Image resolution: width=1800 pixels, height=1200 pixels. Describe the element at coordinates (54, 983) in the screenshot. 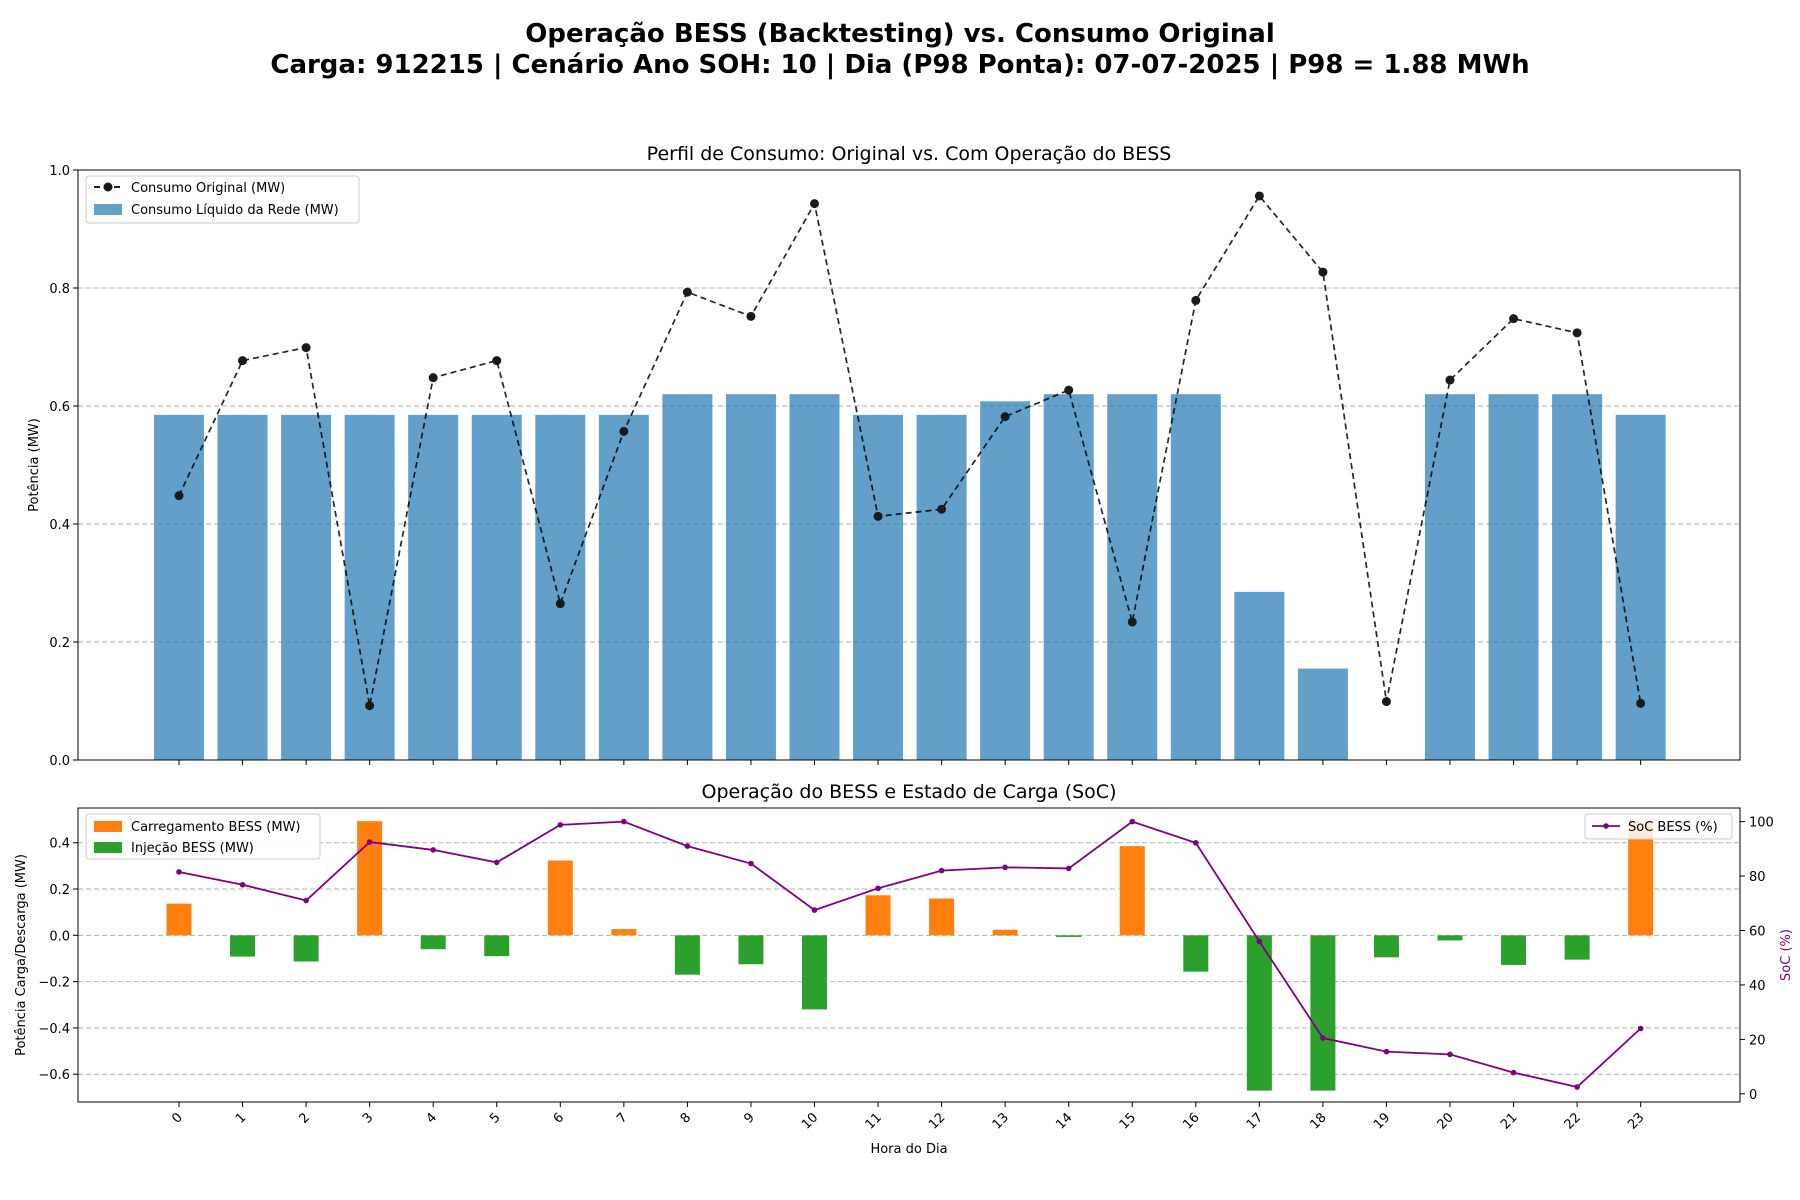

I see `bottom-ytick-label: −0.2` at that location.